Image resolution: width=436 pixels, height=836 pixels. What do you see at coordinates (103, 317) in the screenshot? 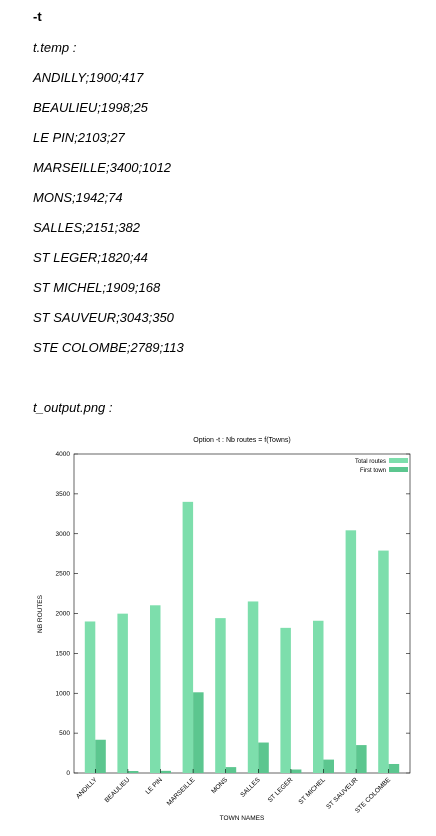
I see `input-line: ST SAUVEUR;3043;350` at bounding box center [103, 317].